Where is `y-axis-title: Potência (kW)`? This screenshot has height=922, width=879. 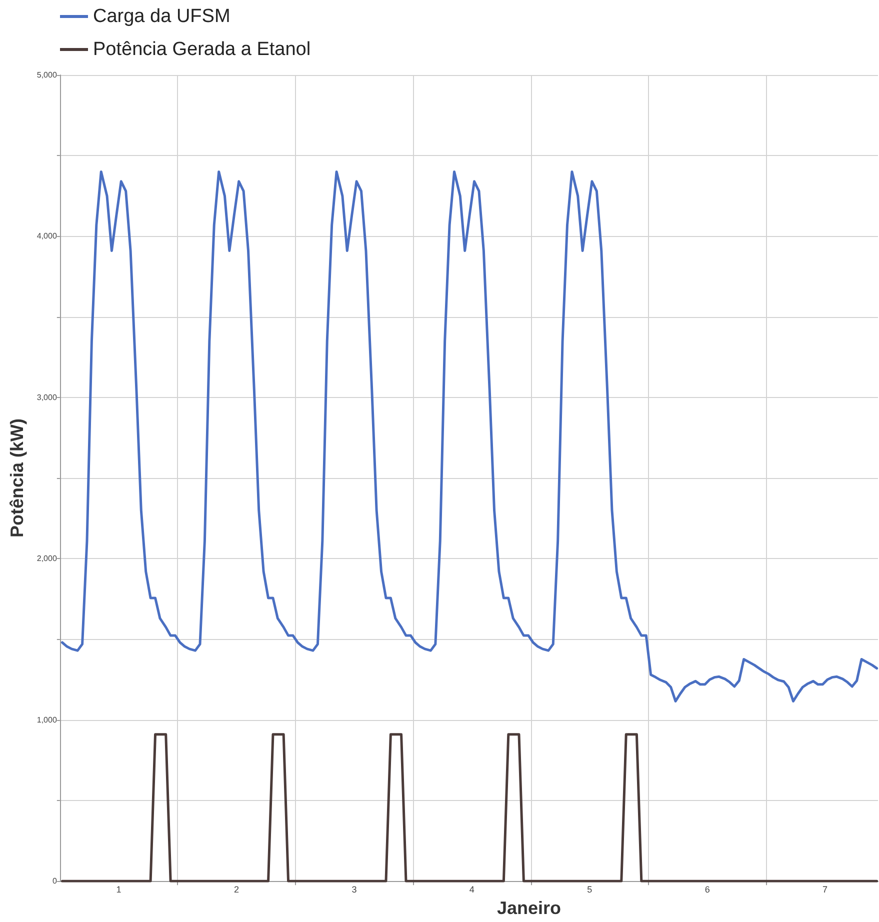
y-axis-title: Potência (kW) is located at coordinates (17, 478).